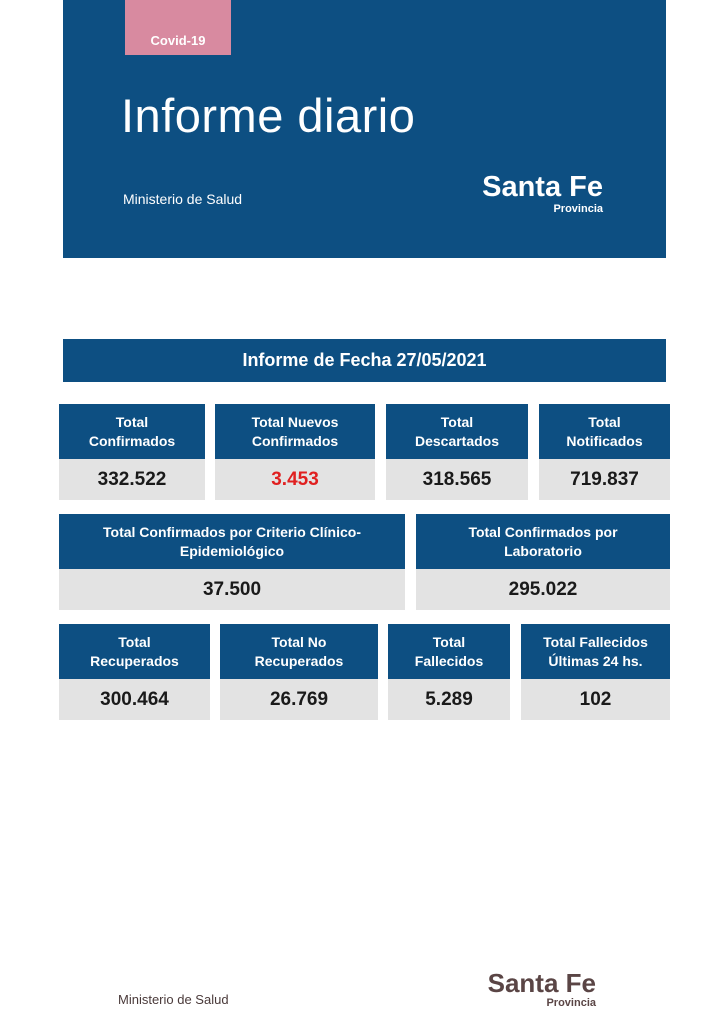 Image resolution: width=720 pixels, height=1034 pixels. What do you see at coordinates (595, 641) in the screenshot?
I see `card-label-line1: Total Fallecidos` at bounding box center [595, 641].